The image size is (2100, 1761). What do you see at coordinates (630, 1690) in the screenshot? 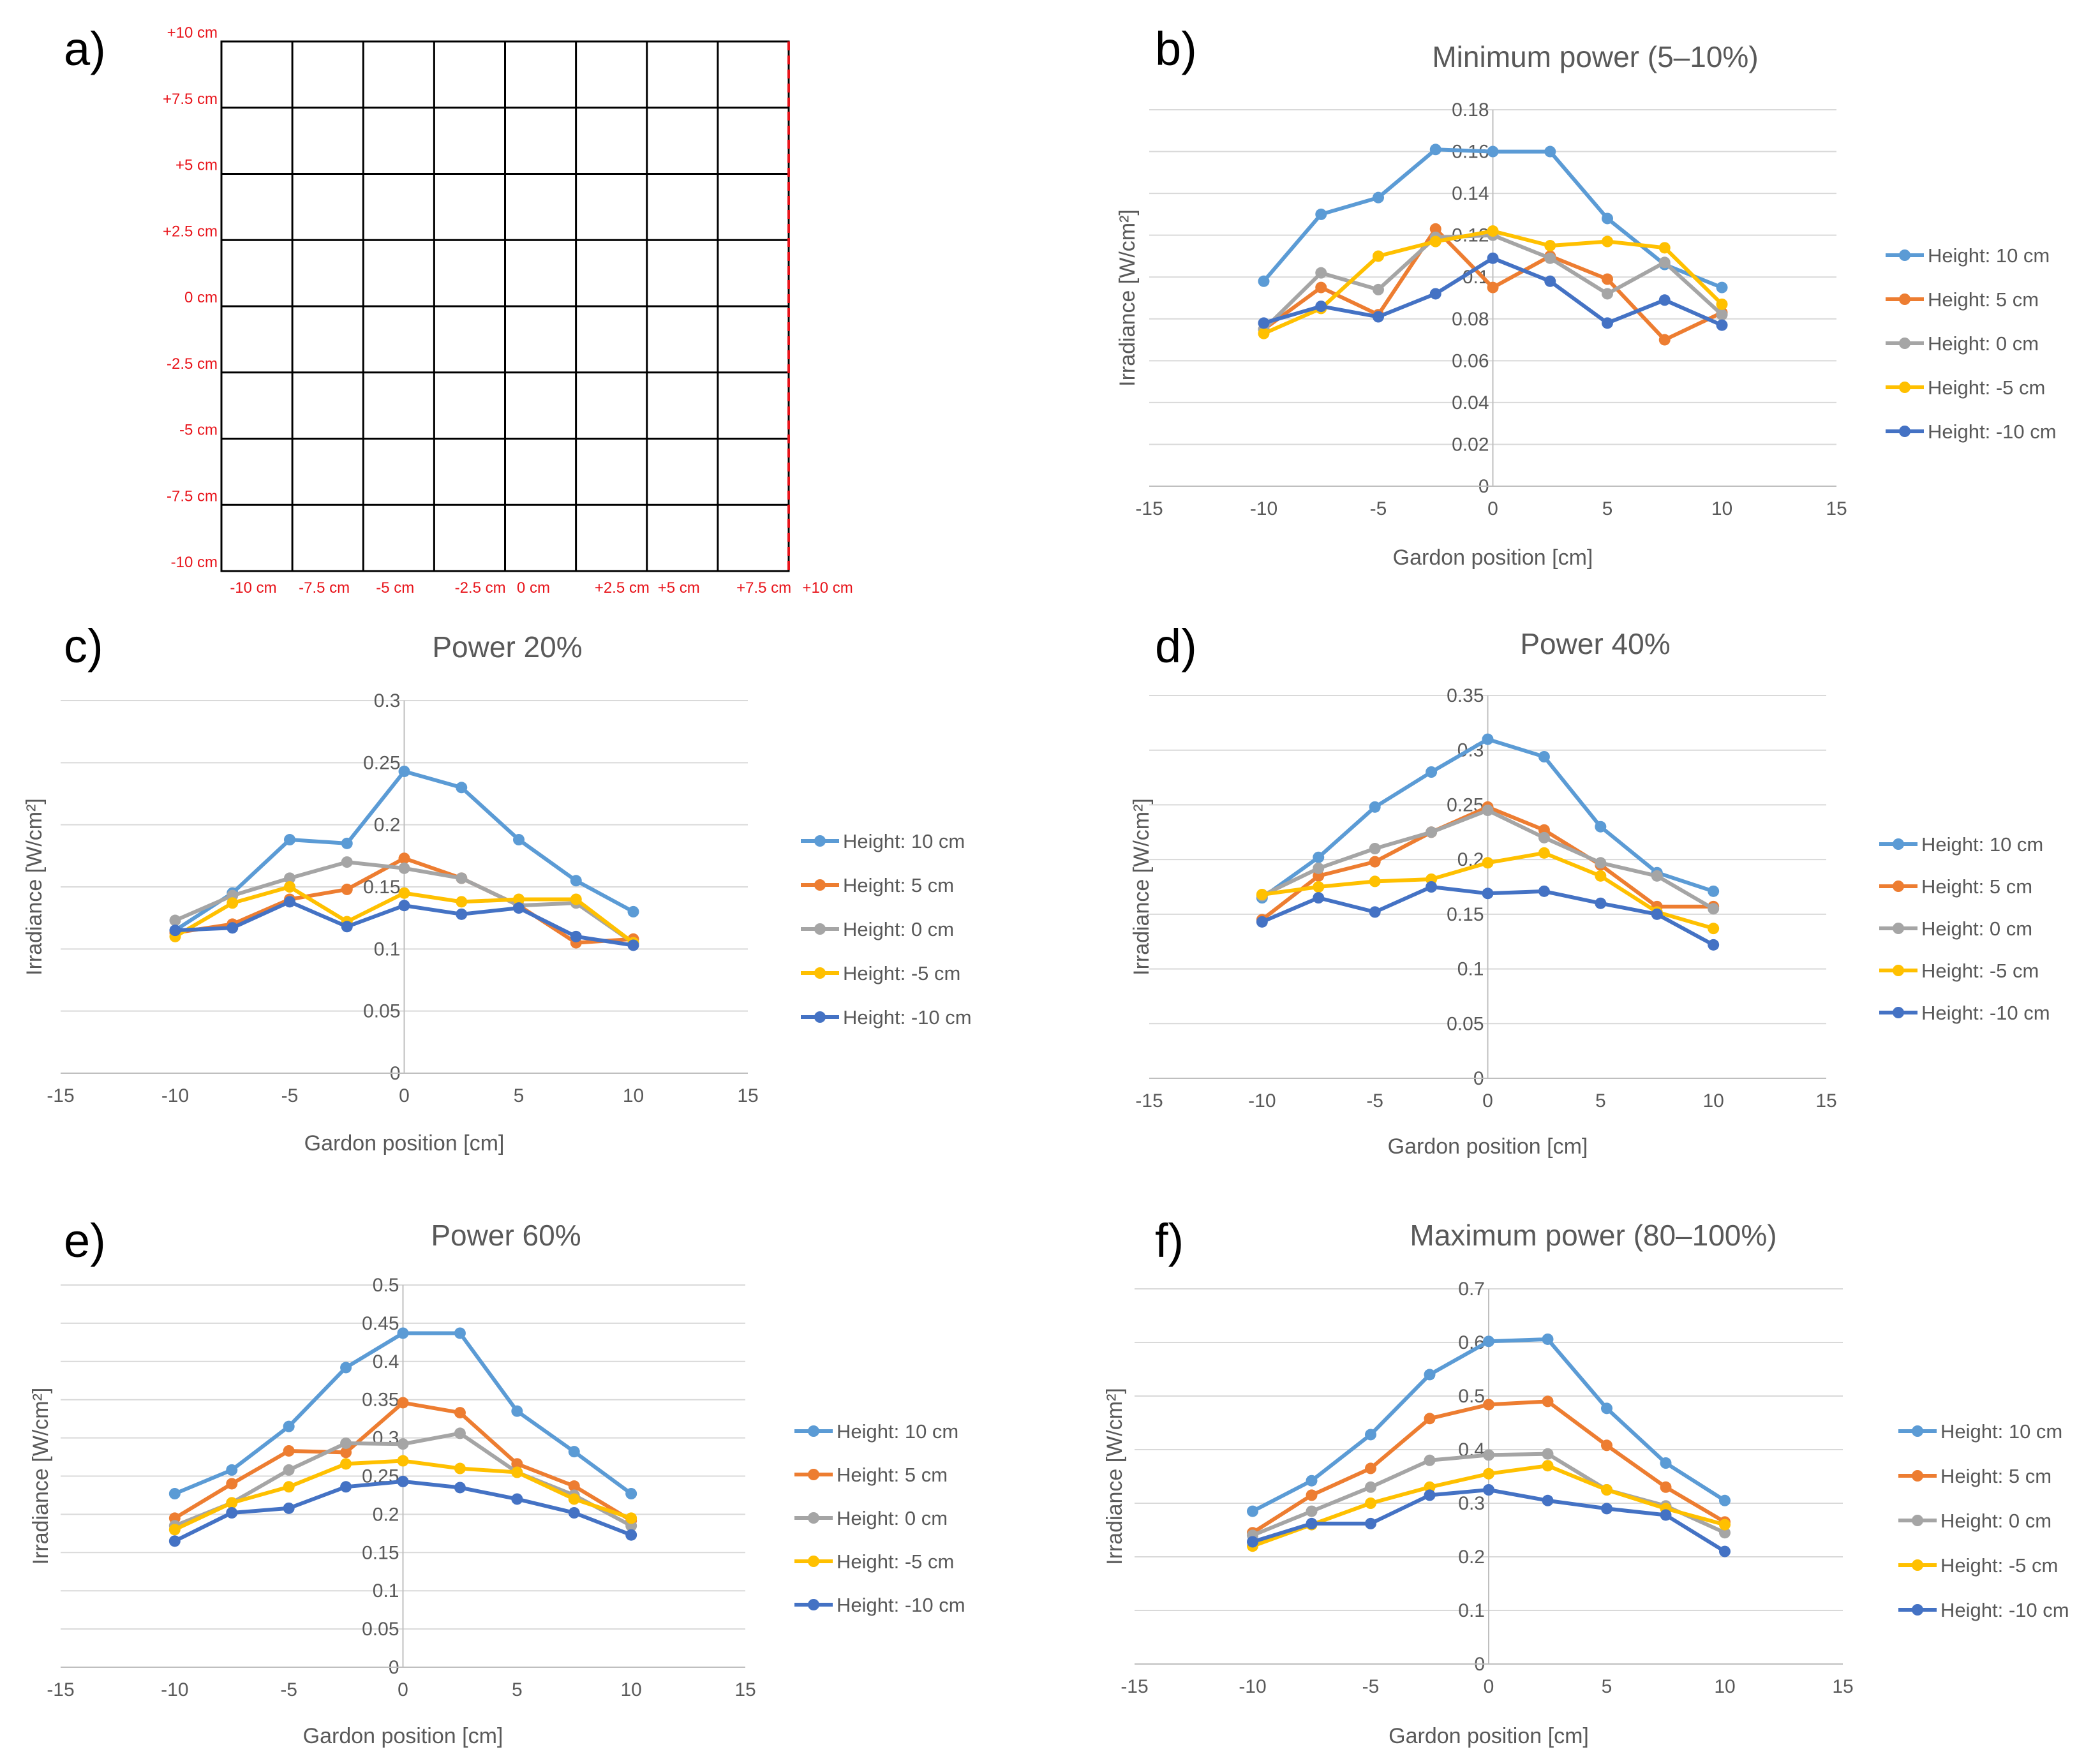
I see `x-tick-label: 10` at bounding box center [630, 1690].